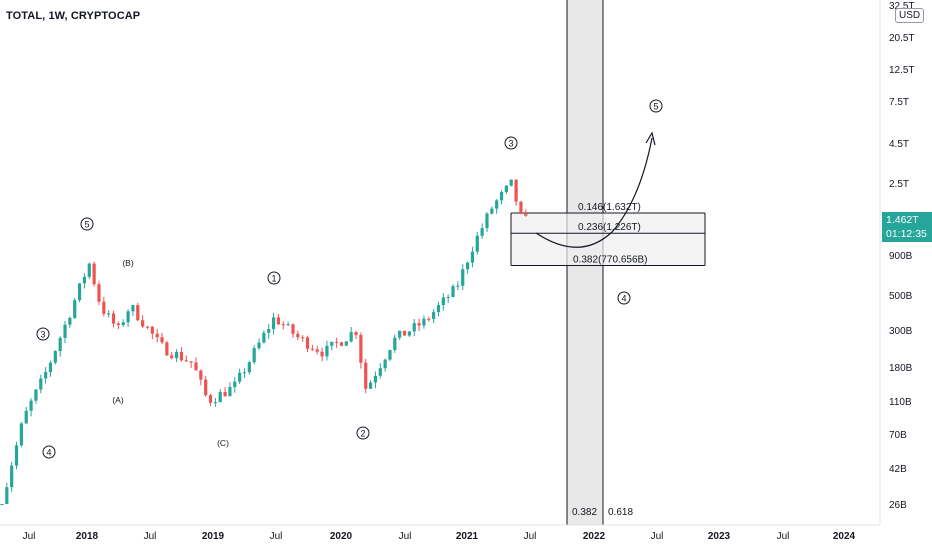  What do you see at coordinates (609, 207) in the screenshot?
I see `fib-level-label: 0.146(1.632T)` at bounding box center [609, 207].